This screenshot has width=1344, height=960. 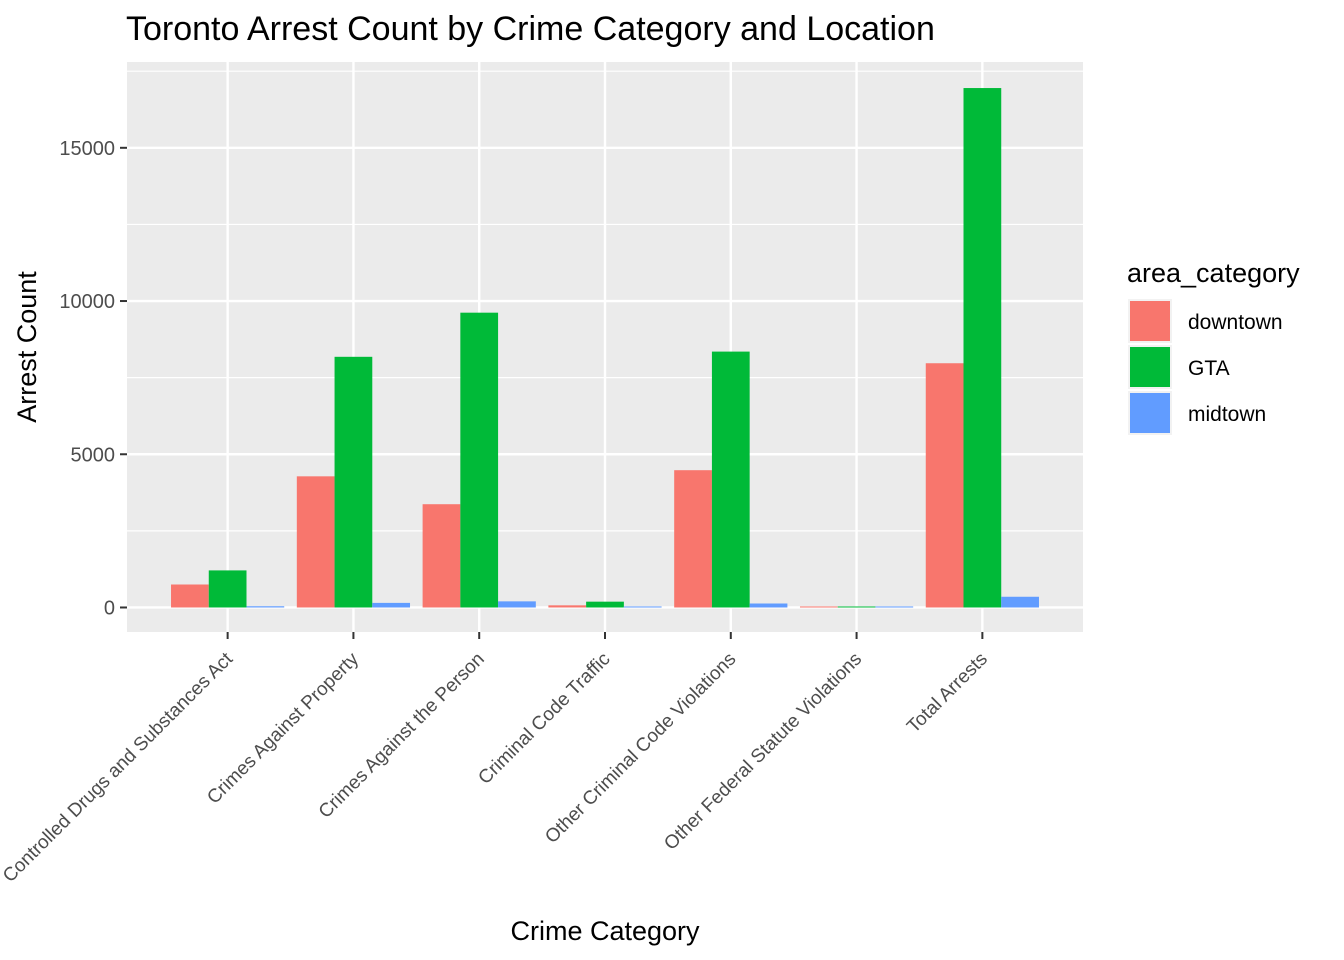 What do you see at coordinates (1150, 367) in the screenshot?
I see `legend-swatch-gta` at bounding box center [1150, 367].